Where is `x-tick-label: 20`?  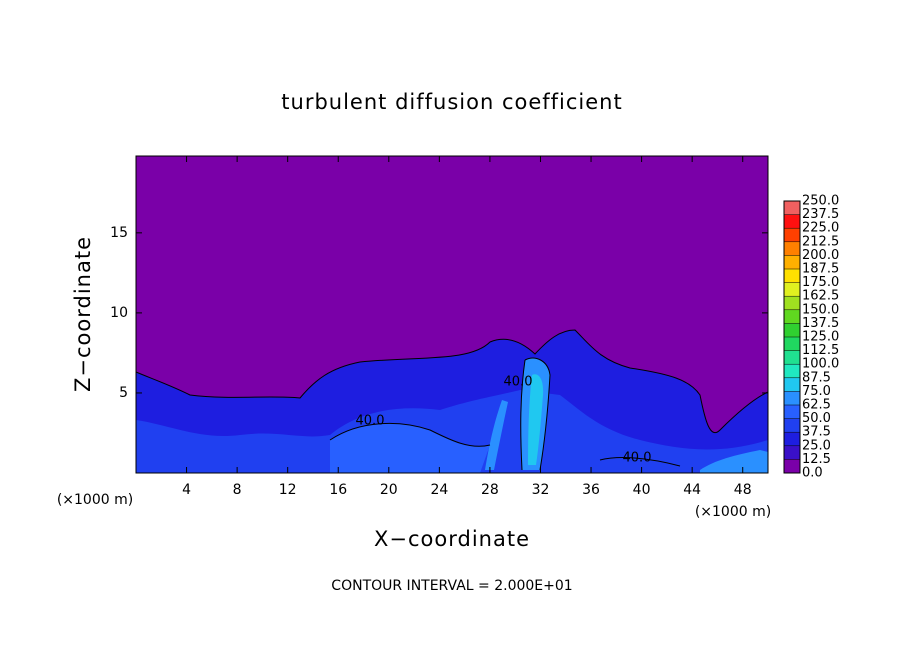
x-tick-label: 20 is located at coordinates (389, 490).